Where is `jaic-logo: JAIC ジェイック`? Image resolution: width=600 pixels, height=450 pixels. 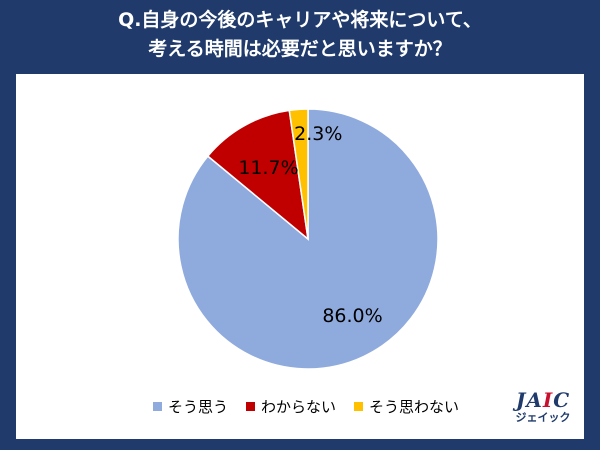 jaic-logo: JAIC ジェイック is located at coordinates (543, 412).